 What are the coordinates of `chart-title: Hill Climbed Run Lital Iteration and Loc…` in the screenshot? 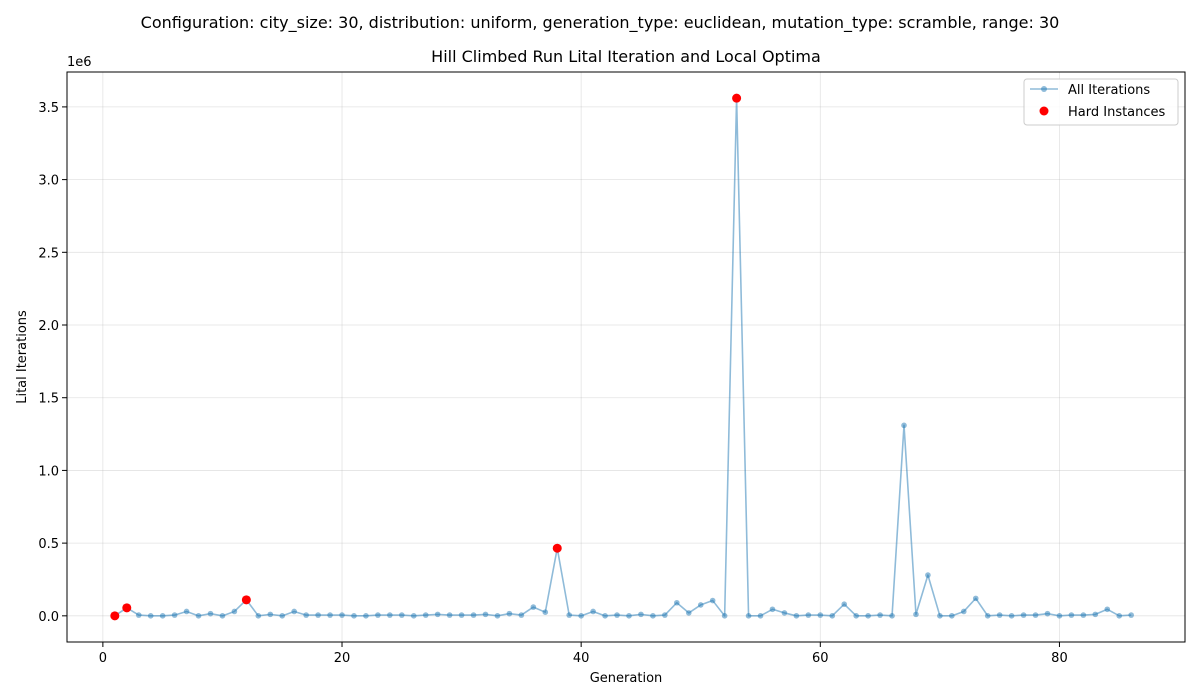 It's located at (626, 56).